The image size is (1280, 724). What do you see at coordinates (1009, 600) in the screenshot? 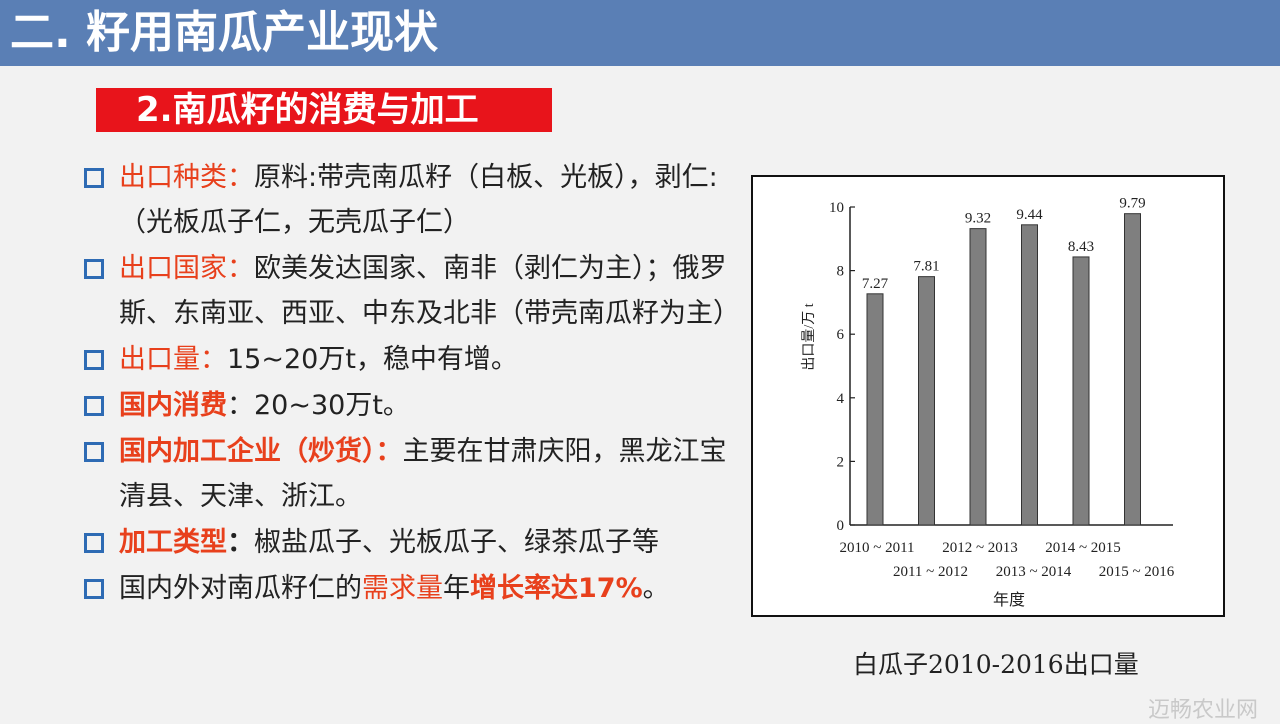
I see `x-axis-label: 年度` at bounding box center [1009, 600].